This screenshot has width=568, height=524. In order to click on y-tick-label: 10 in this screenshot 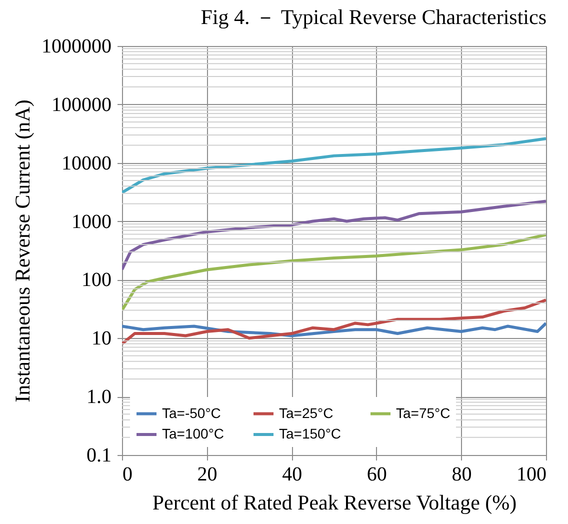, I will do `click(102, 339)`.